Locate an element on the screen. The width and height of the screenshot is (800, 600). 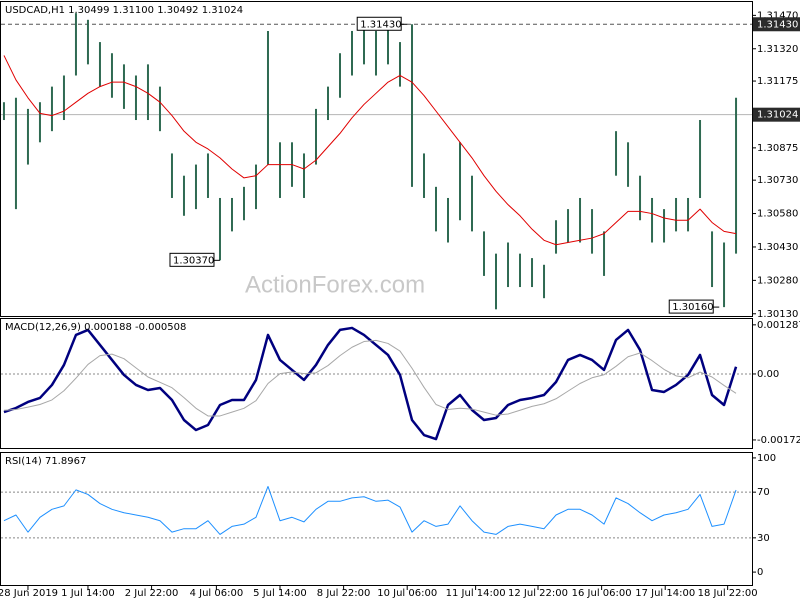
x-tick-label: 12 Jul 22:00 is located at coordinates (538, 593).